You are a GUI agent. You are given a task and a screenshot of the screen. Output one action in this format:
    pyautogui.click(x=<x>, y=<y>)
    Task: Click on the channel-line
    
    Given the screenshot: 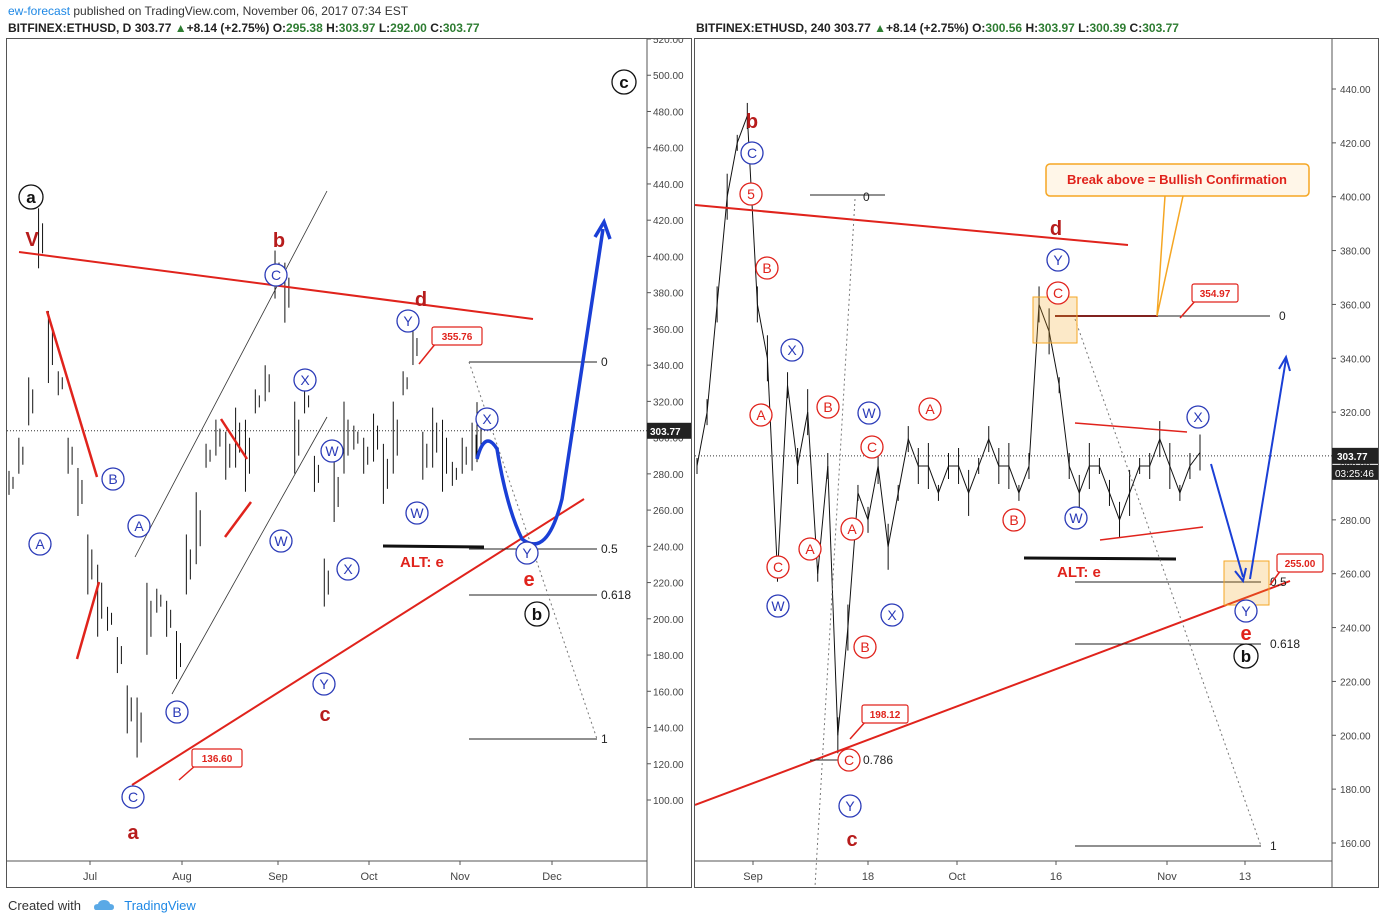 What is the action you would take?
    pyautogui.click(x=249, y=555)
    